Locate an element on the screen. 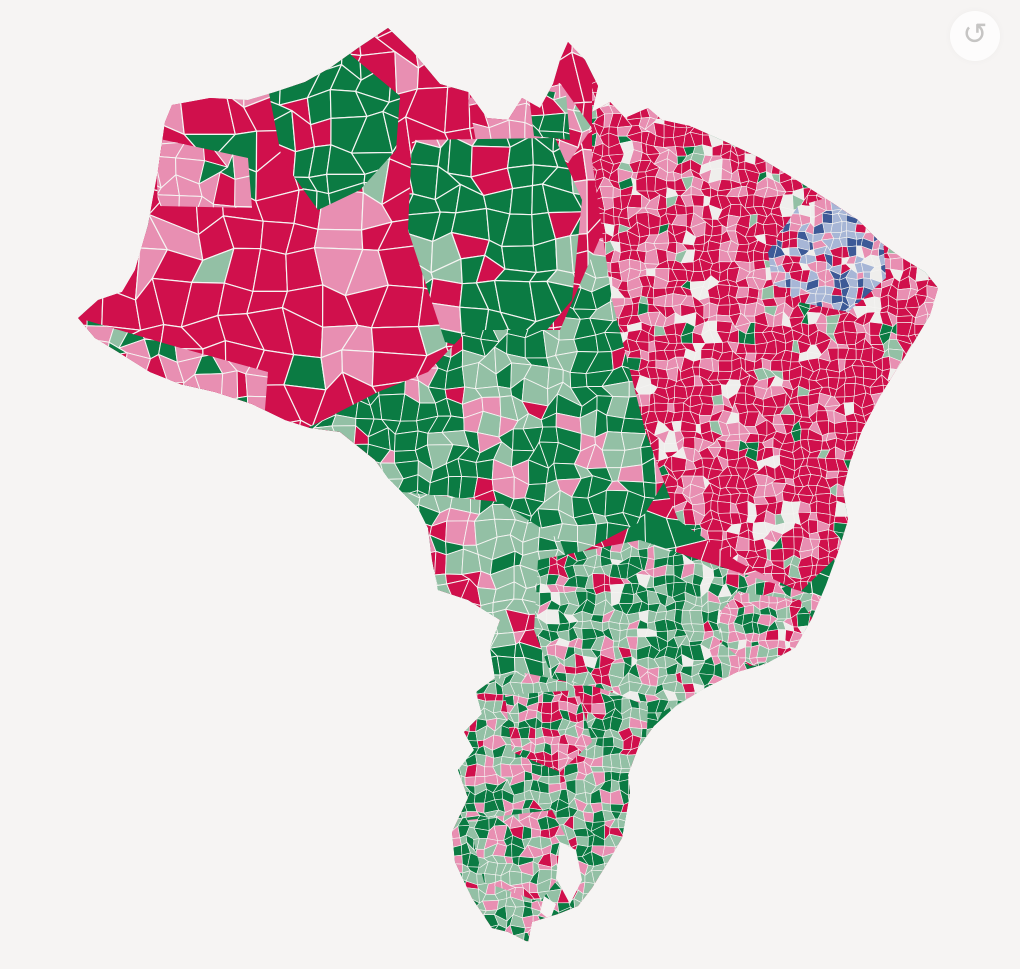 This screenshot has width=1020, height=969. reset-view-button: ↺ is located at coordinates (975, 36).